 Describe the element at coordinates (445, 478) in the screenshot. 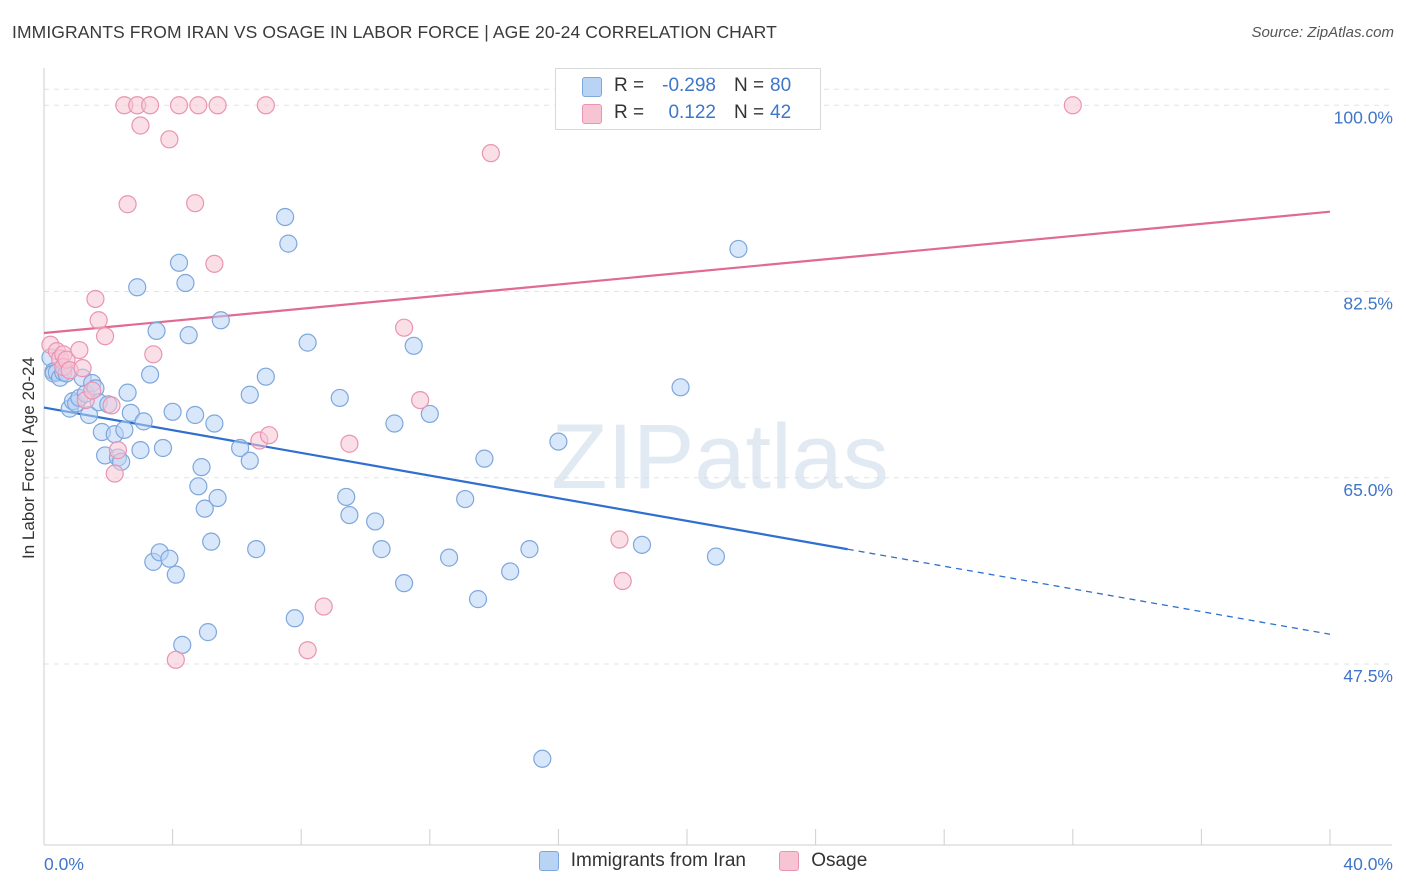

I see `iran-trend-line` at that location.